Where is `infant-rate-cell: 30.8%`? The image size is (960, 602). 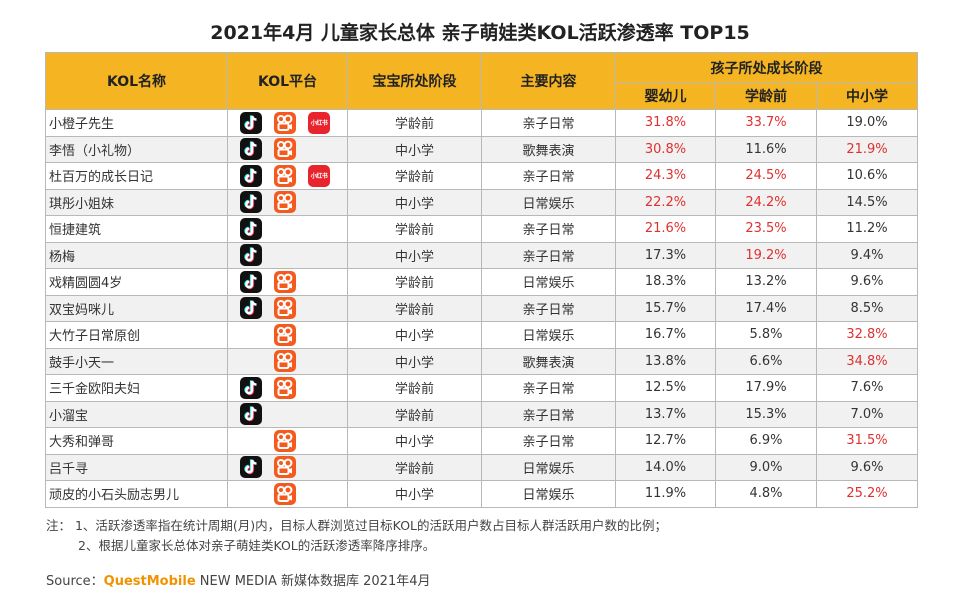 infant-rate-cell: 30.8% is located at coordinates (665, 149).